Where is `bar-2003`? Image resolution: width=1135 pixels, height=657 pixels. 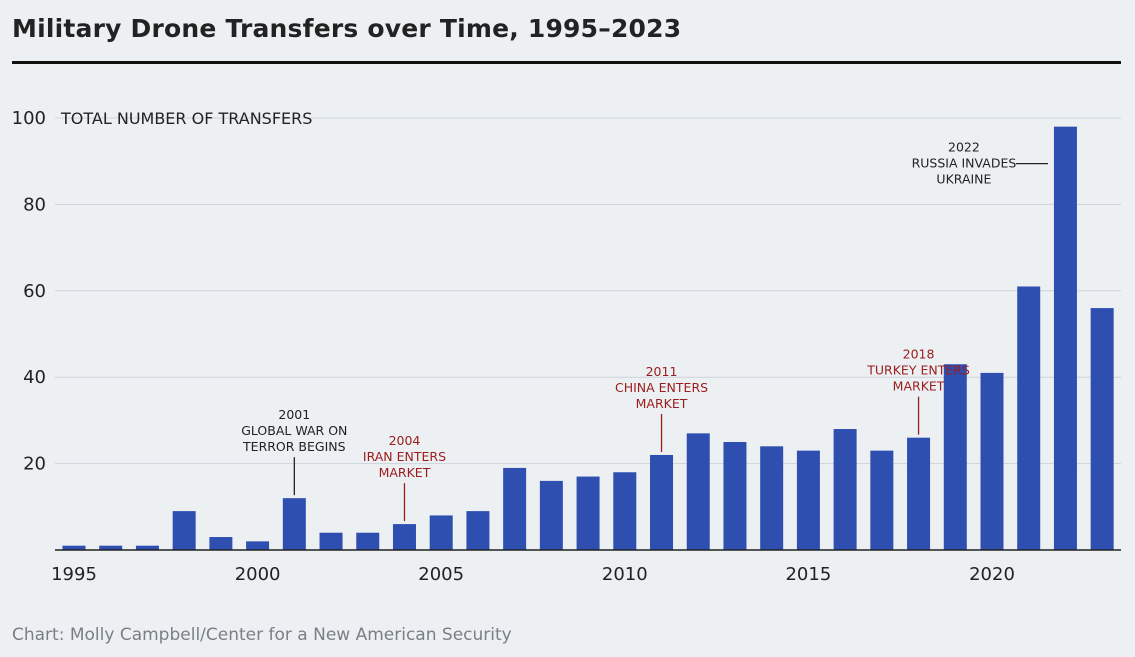
bar-2003 is located at coordinates (368, 541).